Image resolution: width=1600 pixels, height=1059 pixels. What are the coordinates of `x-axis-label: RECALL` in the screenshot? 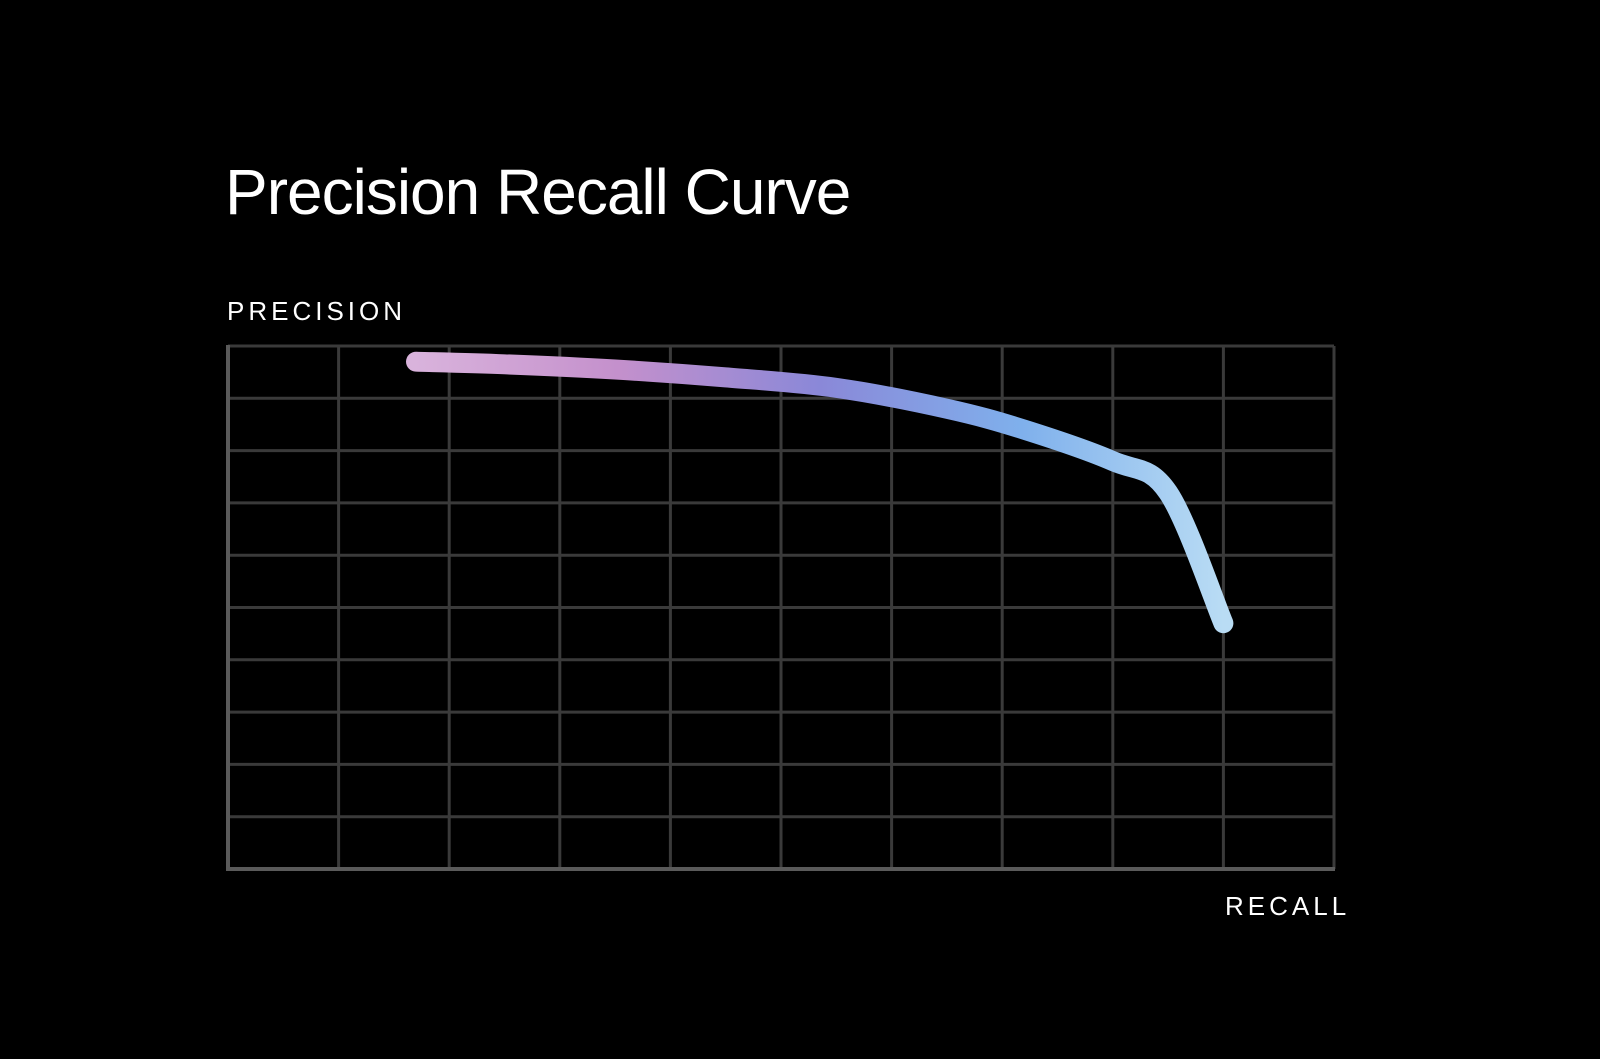 It's located at (1288, 906).